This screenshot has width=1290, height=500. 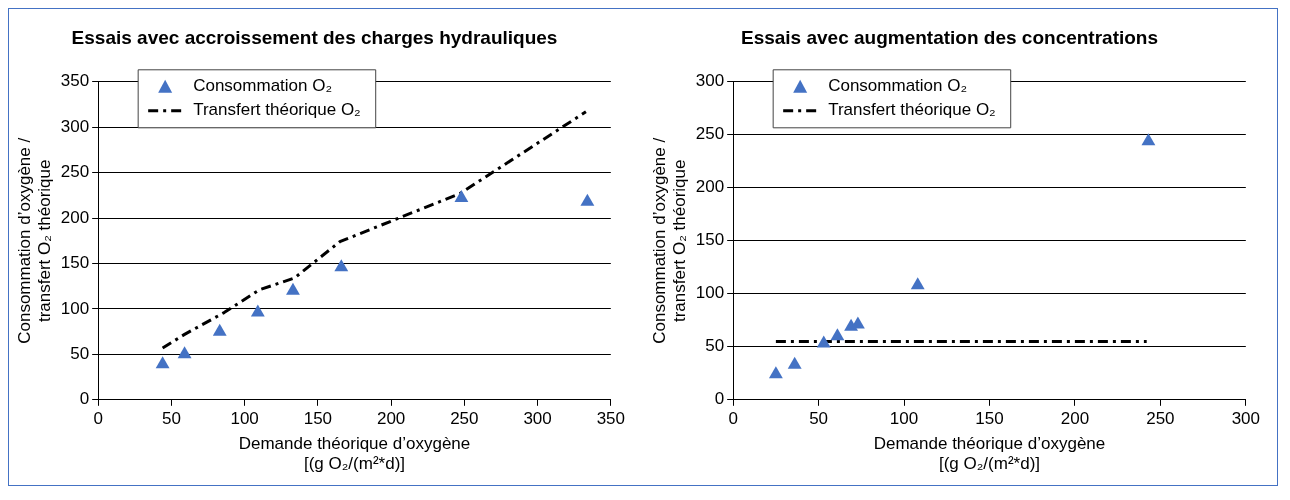 I want to click on x-tick-label: 350, so click(x=611, y=418).